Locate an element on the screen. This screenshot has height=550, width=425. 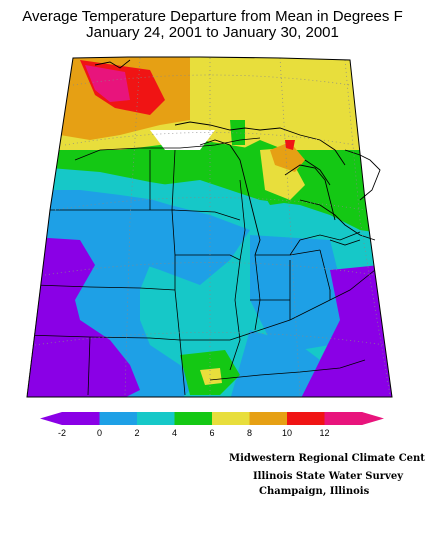
legend-tick-label: 8 is located at coordinates (249, 433).